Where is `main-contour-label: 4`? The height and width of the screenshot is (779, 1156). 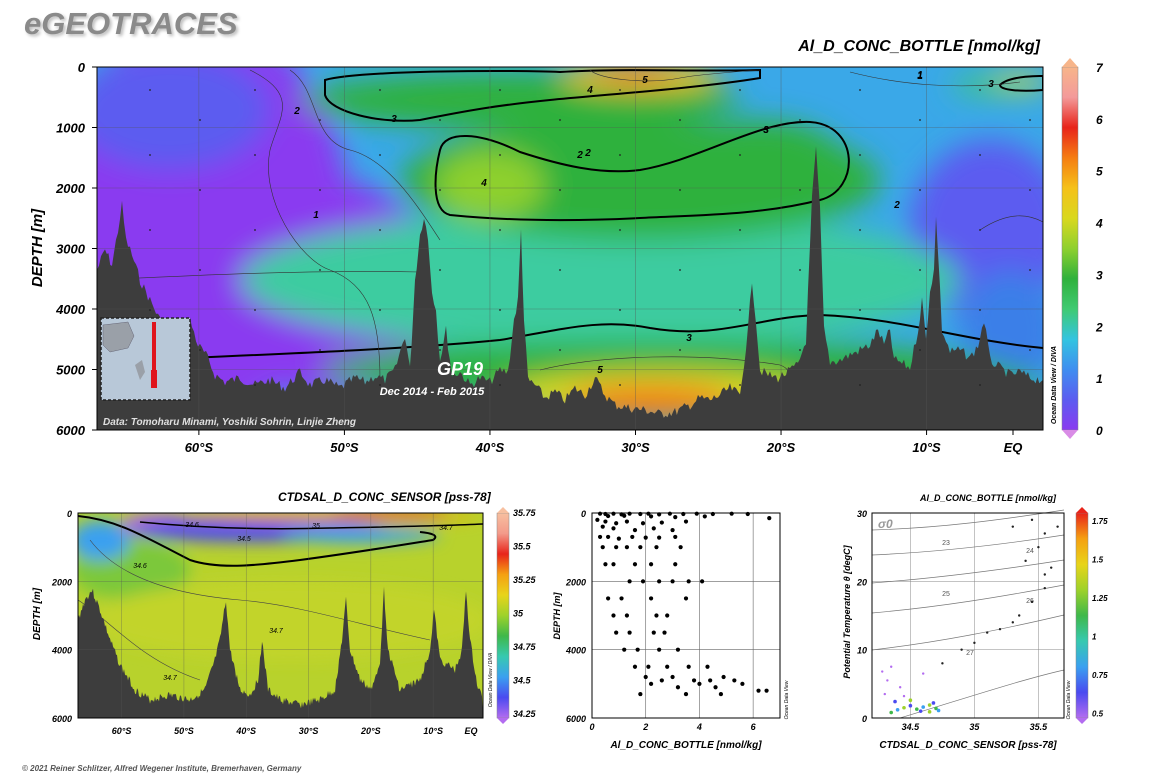
main-contour-label: 4 is located at coordinates (483, 183).